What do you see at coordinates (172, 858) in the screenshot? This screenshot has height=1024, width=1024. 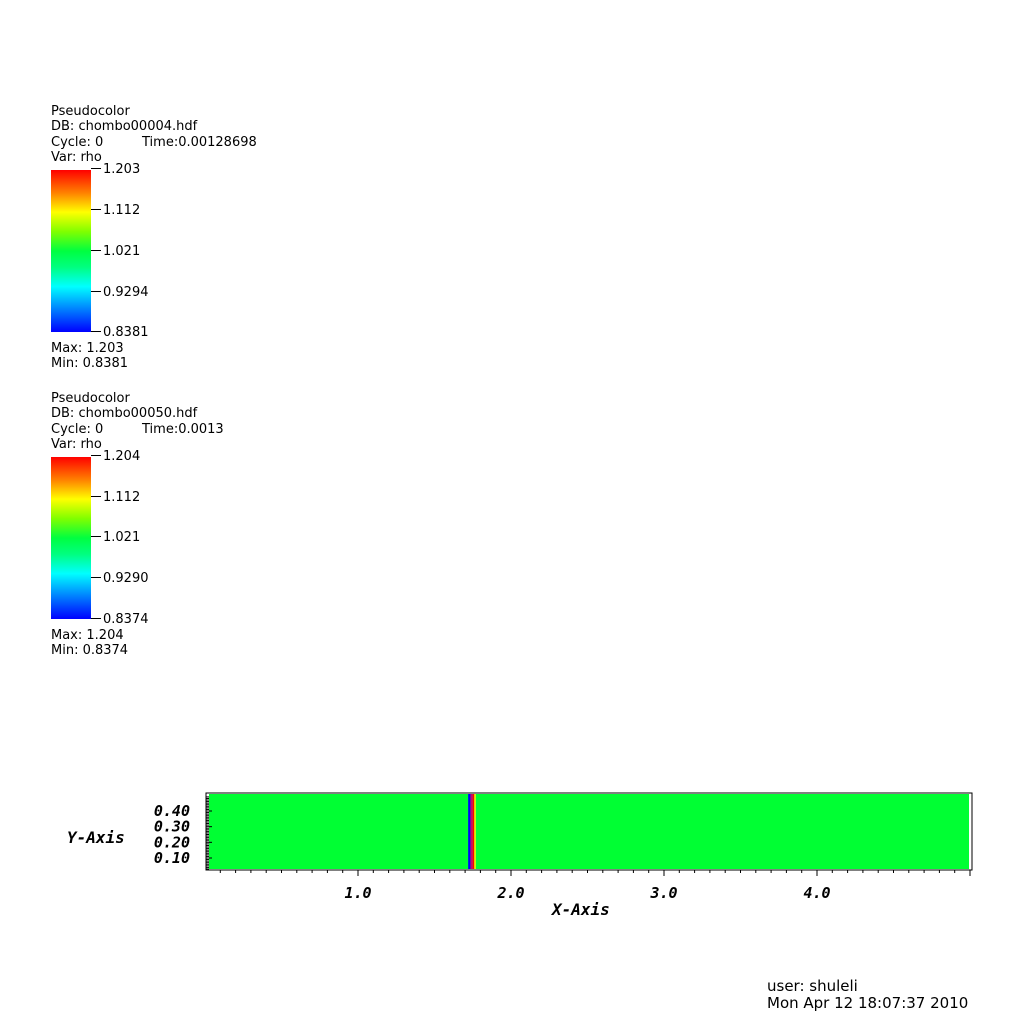 I see `y-tick-label: 0.10` at bounding box center [172, 858].